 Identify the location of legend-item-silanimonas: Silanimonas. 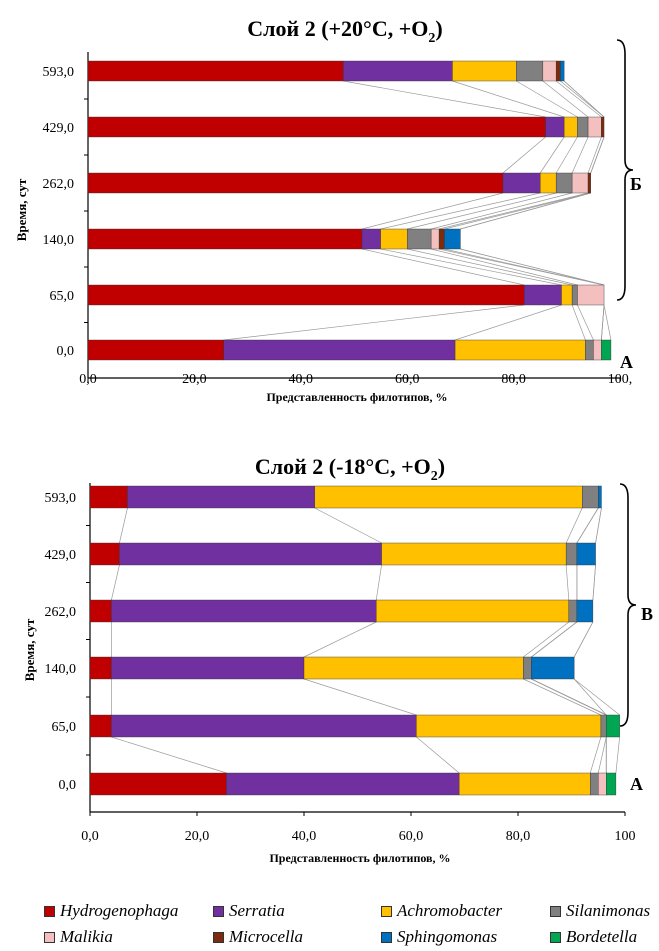
(600, 911).